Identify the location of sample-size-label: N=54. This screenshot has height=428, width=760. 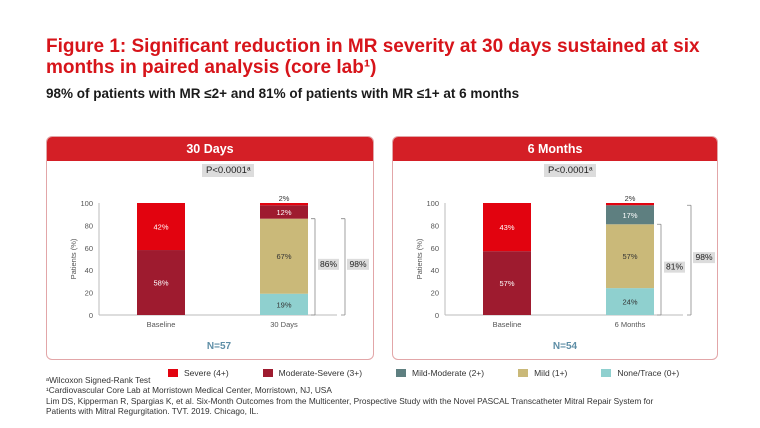
(565, 346).